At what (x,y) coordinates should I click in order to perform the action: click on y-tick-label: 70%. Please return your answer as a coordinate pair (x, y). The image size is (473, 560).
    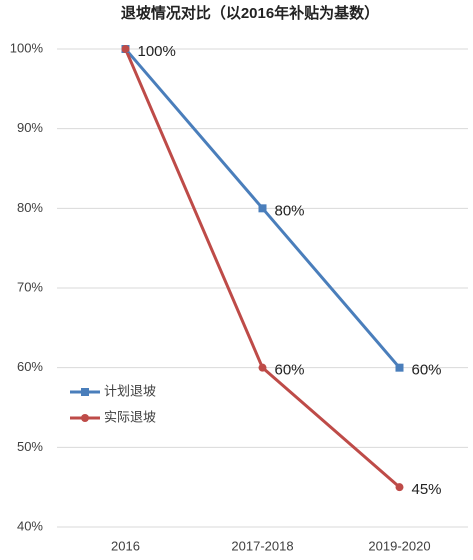
    Looking at the image, I should click on (30, 286).